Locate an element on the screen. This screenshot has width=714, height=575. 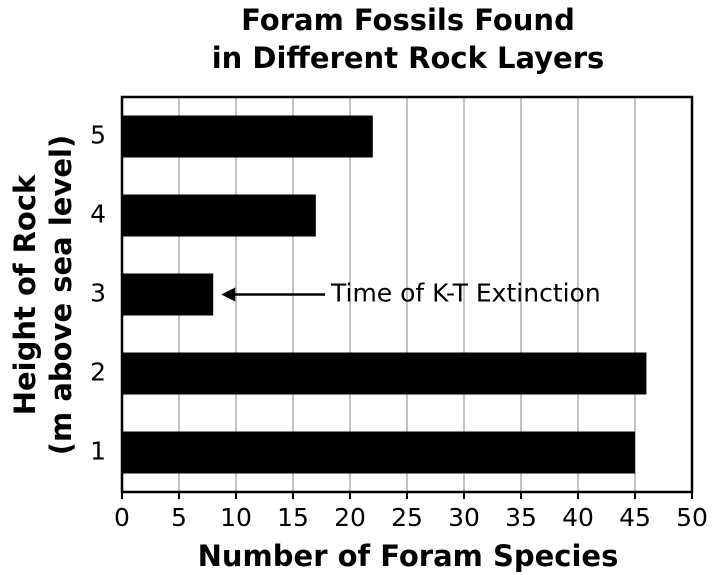
y-tick-label: 4 is located at coordinates (98, 214).